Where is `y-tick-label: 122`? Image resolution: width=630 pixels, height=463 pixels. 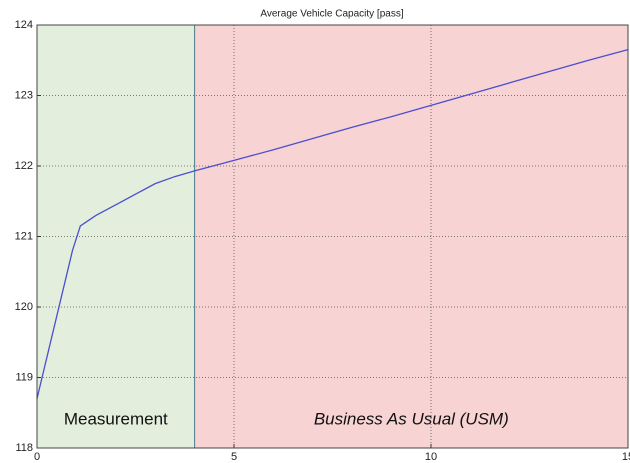 y-tick-label: 122 is located at coordinates (24, 166).